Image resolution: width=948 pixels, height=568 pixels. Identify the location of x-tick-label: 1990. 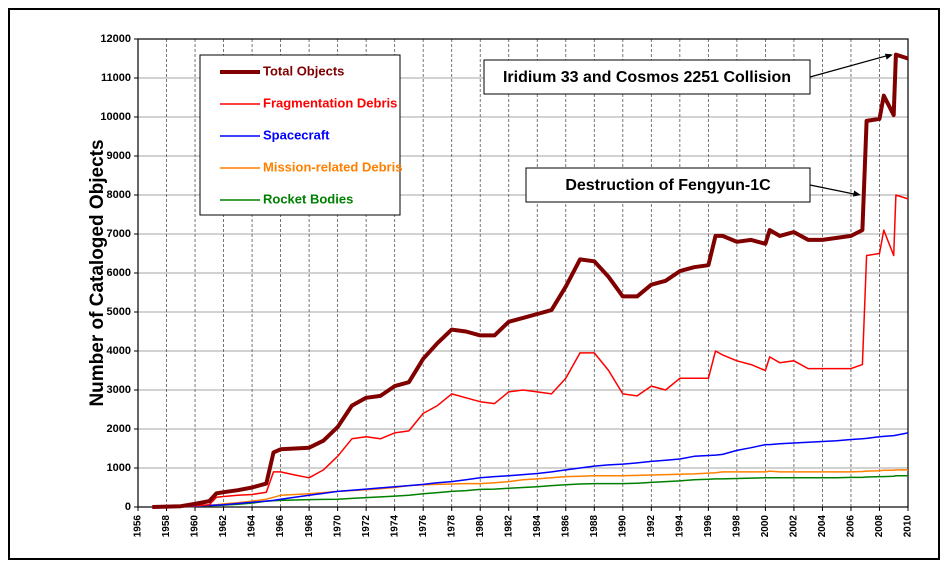
(622, 526).